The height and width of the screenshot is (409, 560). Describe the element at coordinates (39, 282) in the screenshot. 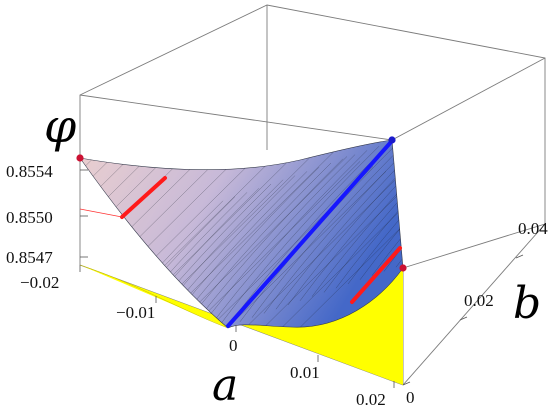

I see `x-tick-label: −0.02` at that location.